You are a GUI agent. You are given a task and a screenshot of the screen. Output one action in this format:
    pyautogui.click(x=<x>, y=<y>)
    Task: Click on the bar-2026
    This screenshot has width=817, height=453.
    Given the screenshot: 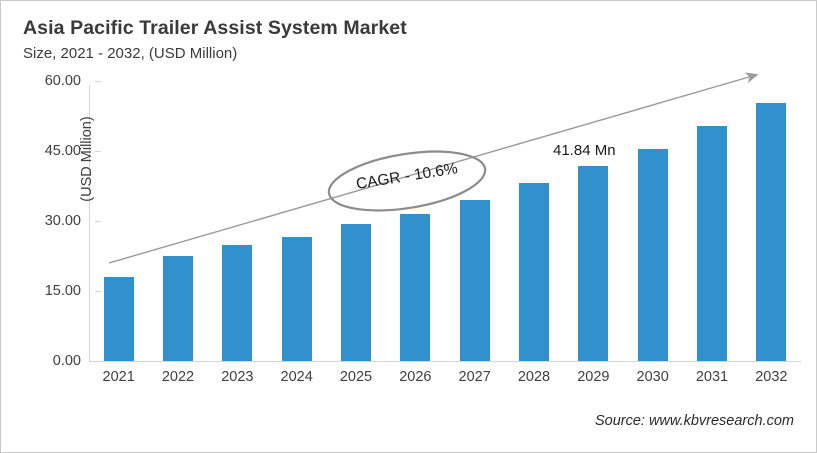 What is the action you would take?
    pyautogui.click(x=415, y=287)
    